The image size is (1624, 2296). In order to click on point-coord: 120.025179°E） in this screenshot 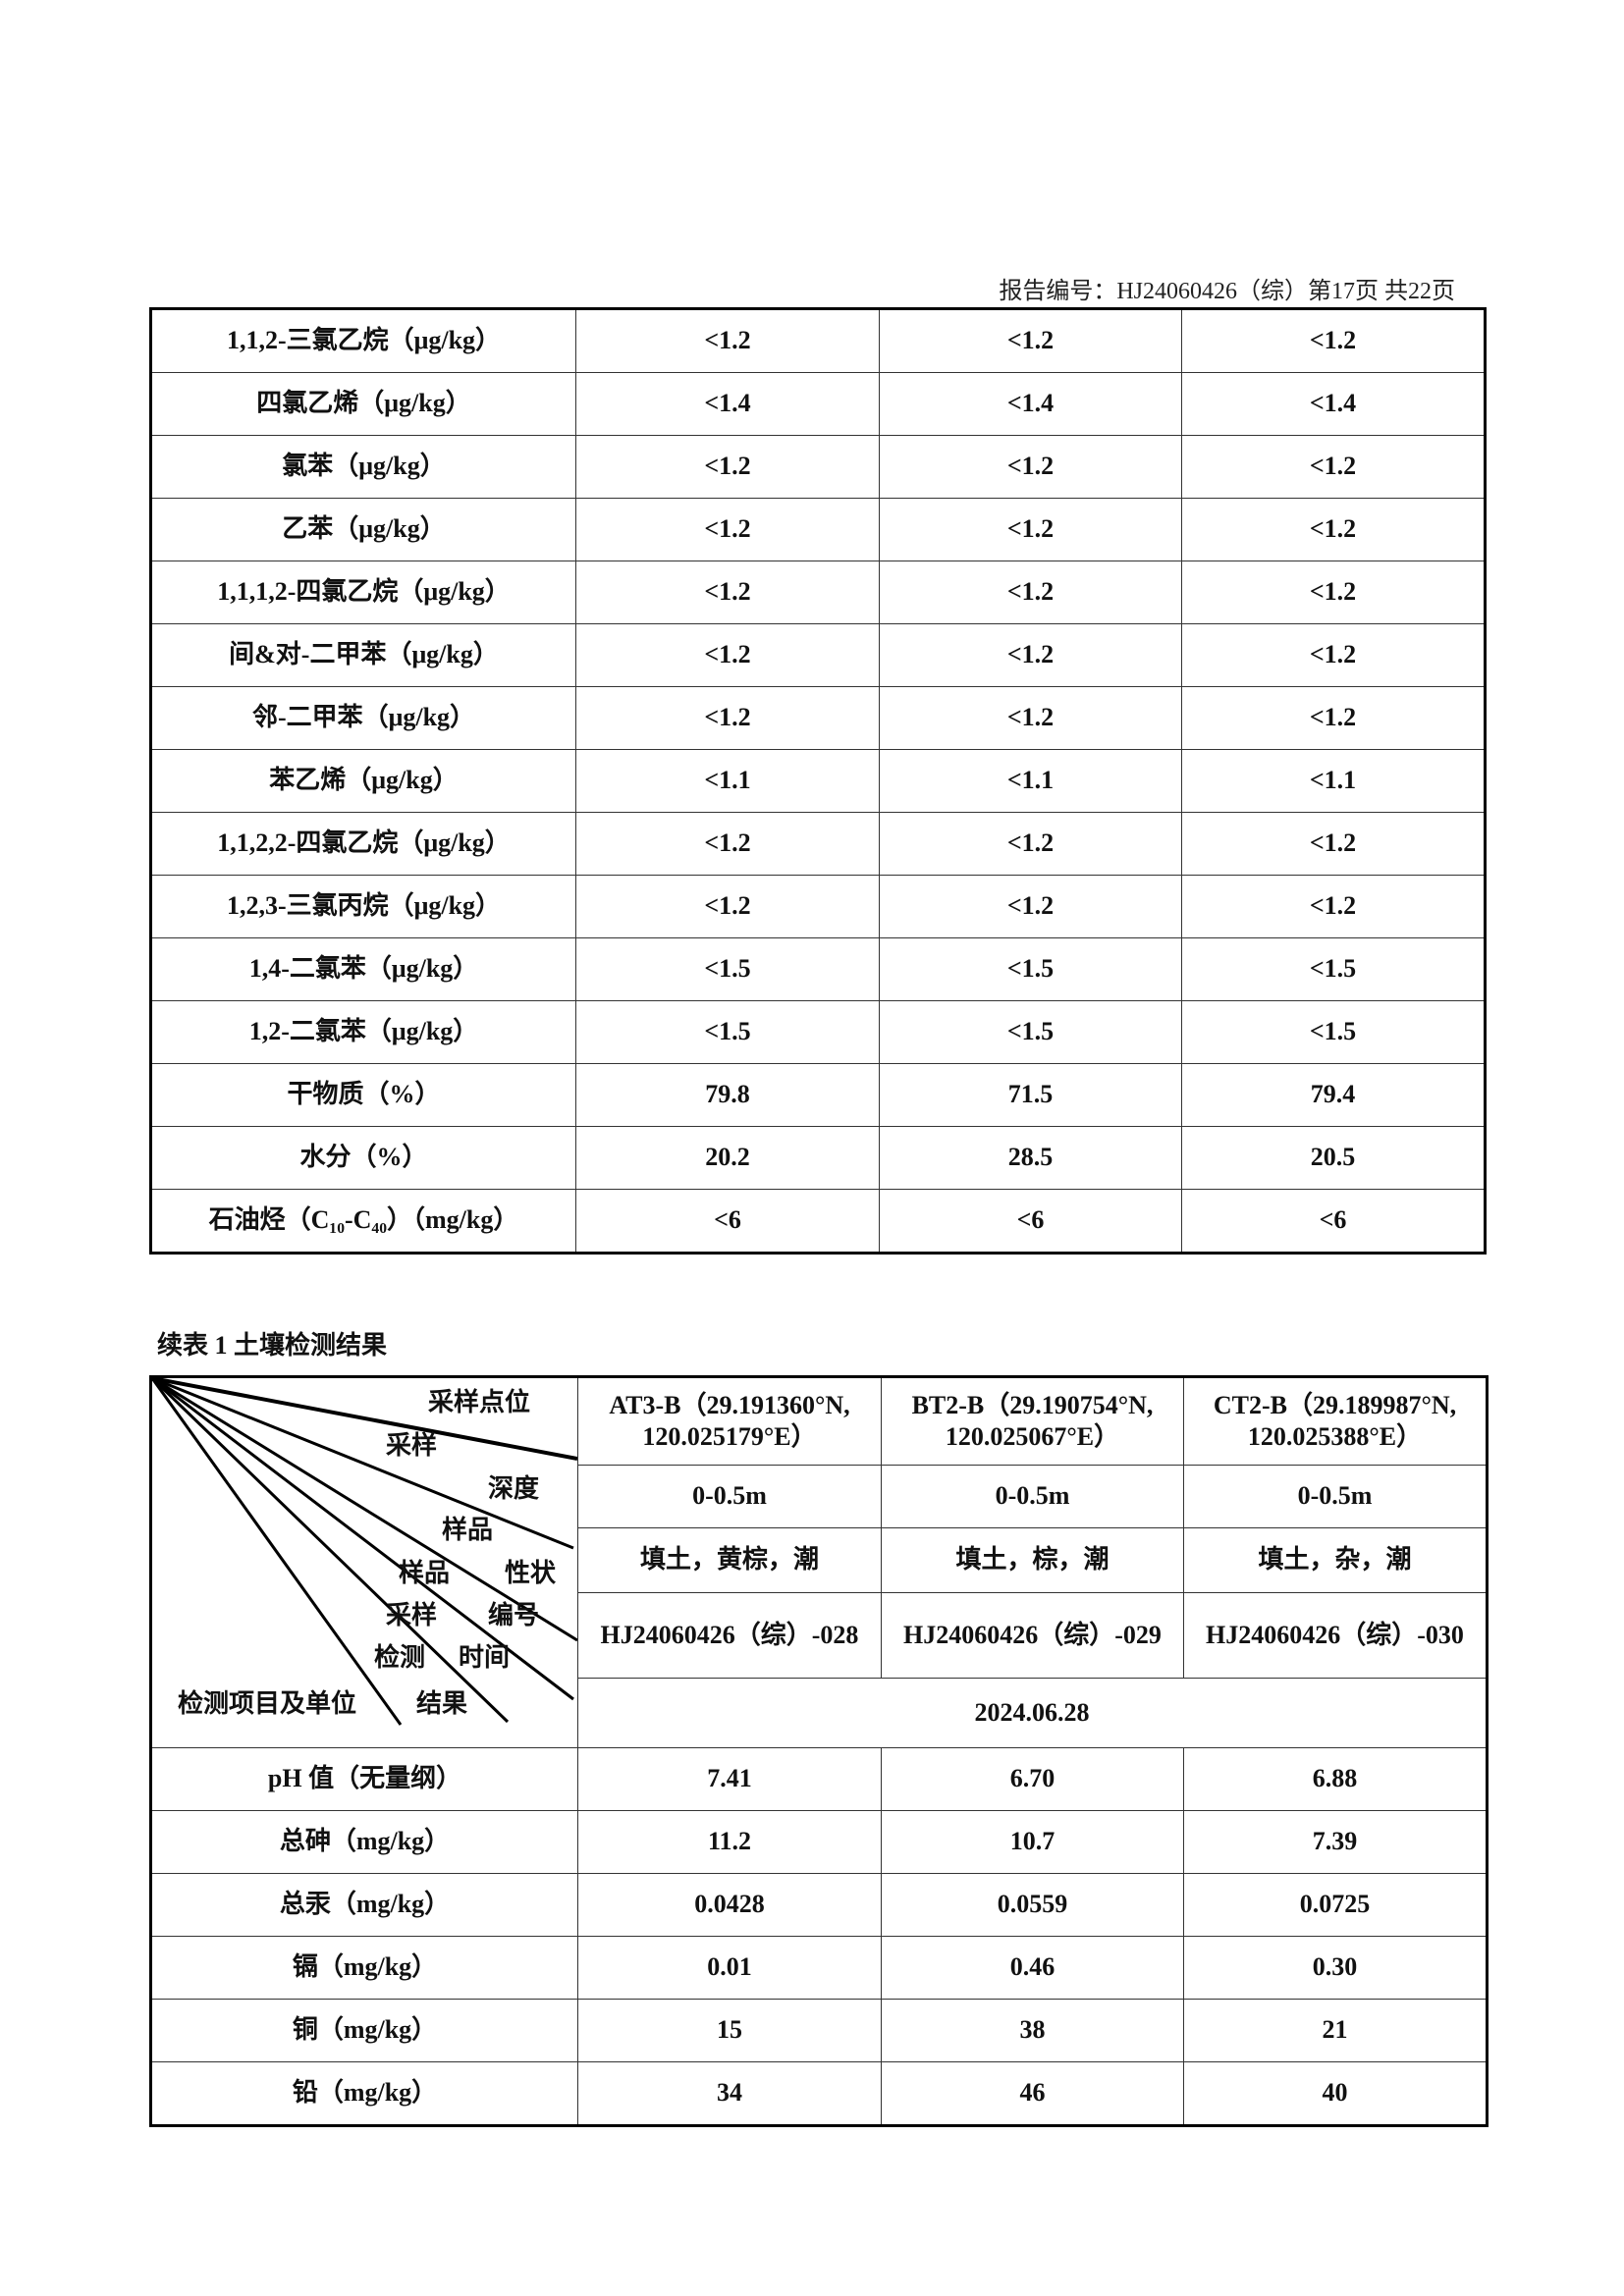, I will do `click(729, 1437)`.